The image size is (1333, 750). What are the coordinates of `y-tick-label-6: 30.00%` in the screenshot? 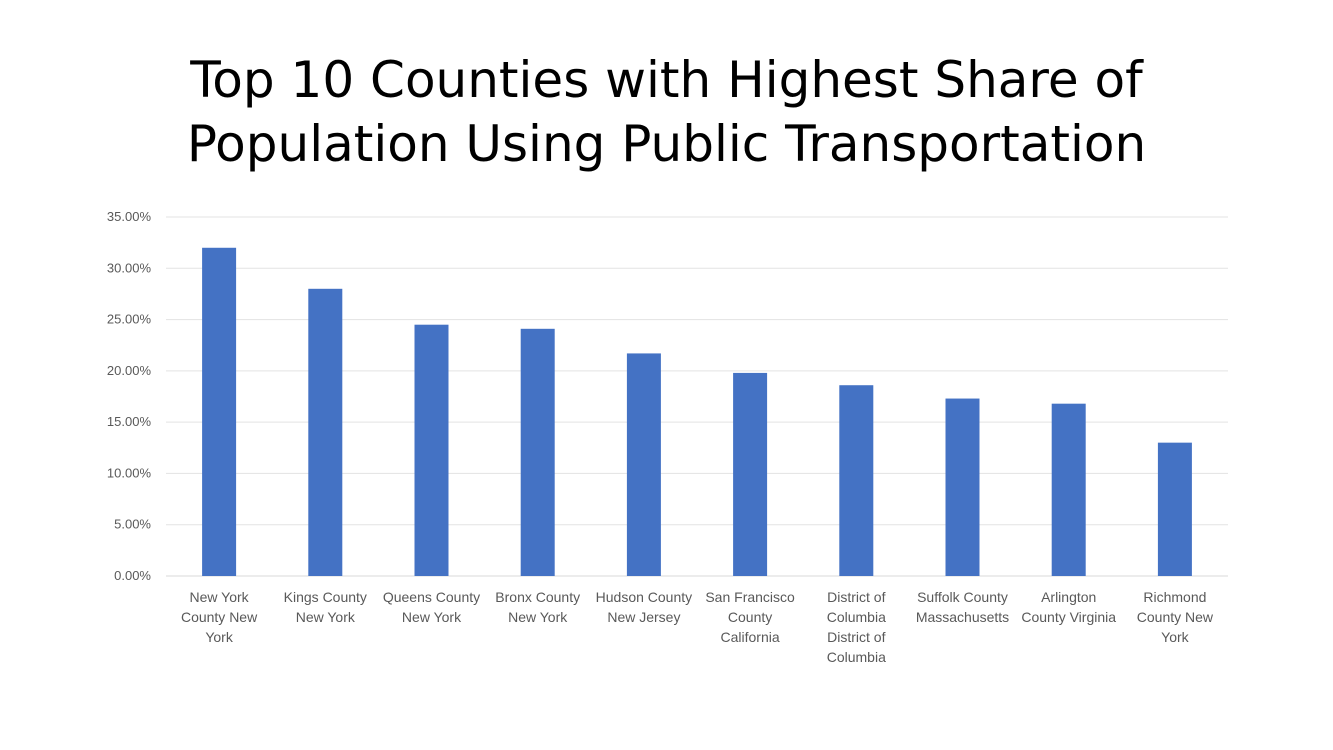 It's located at (129, 267).